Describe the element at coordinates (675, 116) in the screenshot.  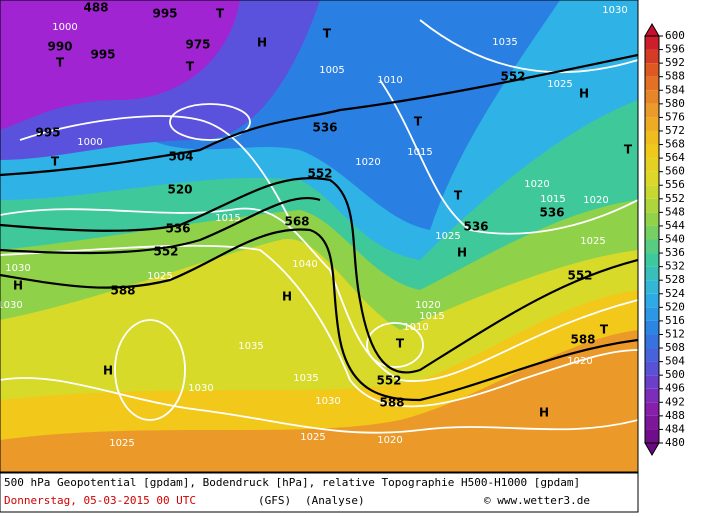
I see `colorbar-tick-label: 576` at that location.